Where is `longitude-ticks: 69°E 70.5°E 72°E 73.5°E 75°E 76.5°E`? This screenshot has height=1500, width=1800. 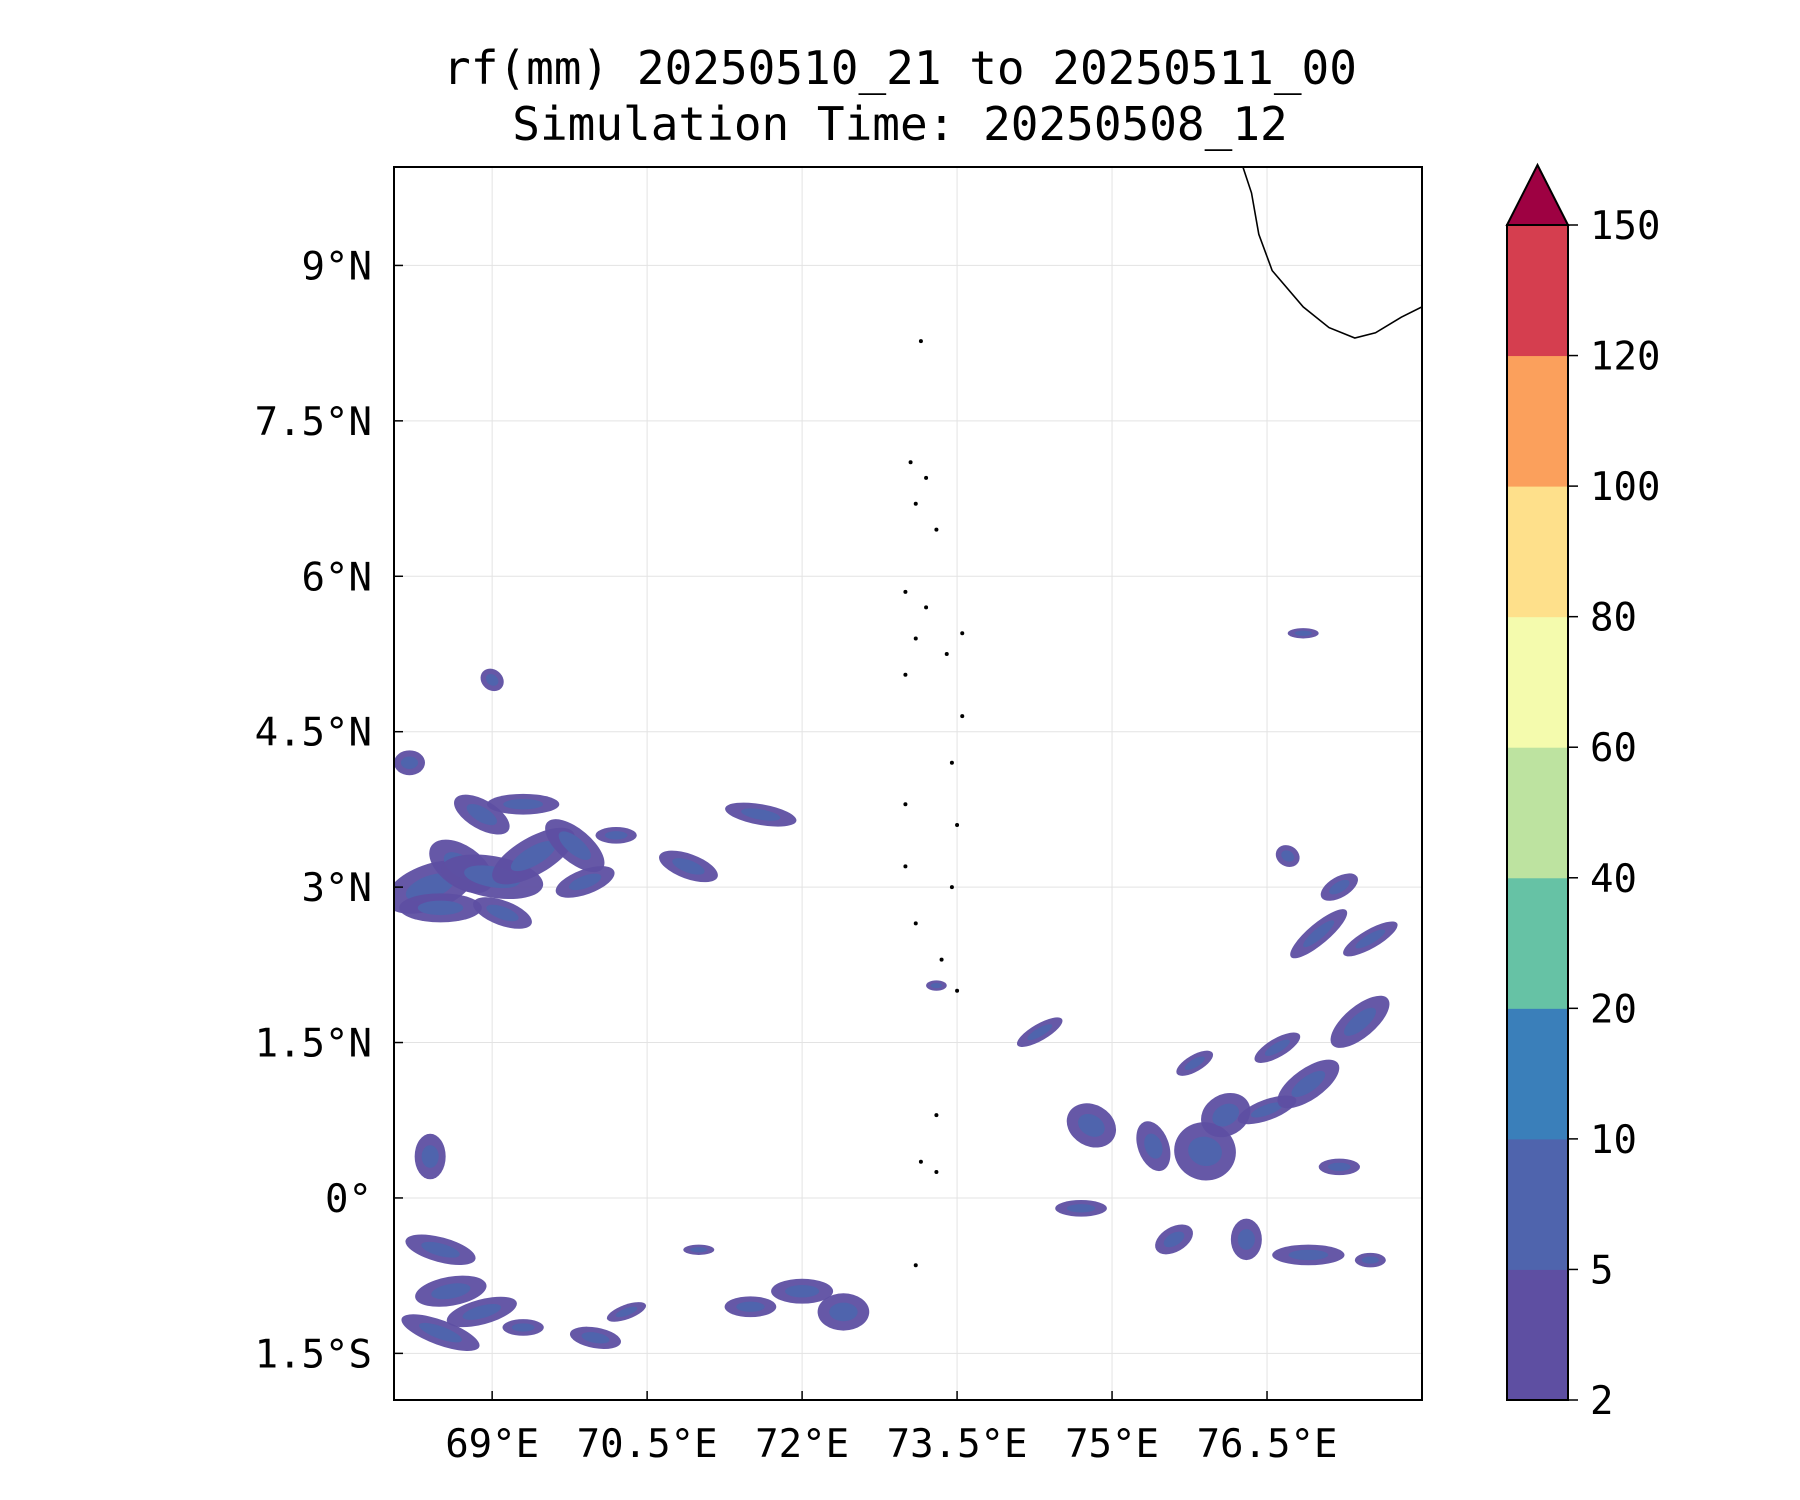 longitude-ticks: 69°E 70.5°E 72°E 73.5°E 75°E 76.5°E is located at coordinates (891, 1429).